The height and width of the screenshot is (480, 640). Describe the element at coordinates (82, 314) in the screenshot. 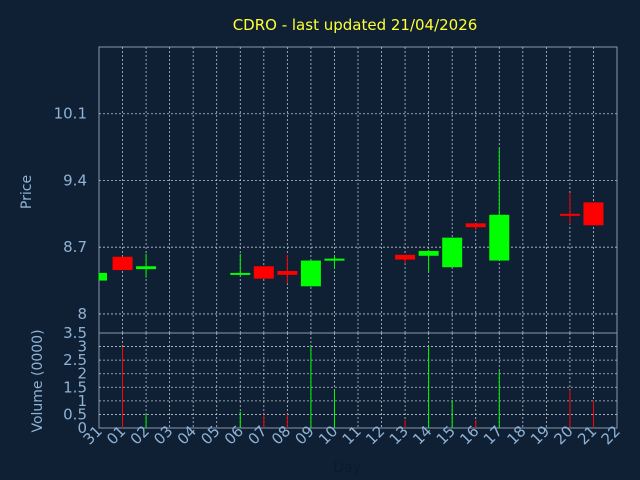

I see `price-tick-label: 8` at that location.